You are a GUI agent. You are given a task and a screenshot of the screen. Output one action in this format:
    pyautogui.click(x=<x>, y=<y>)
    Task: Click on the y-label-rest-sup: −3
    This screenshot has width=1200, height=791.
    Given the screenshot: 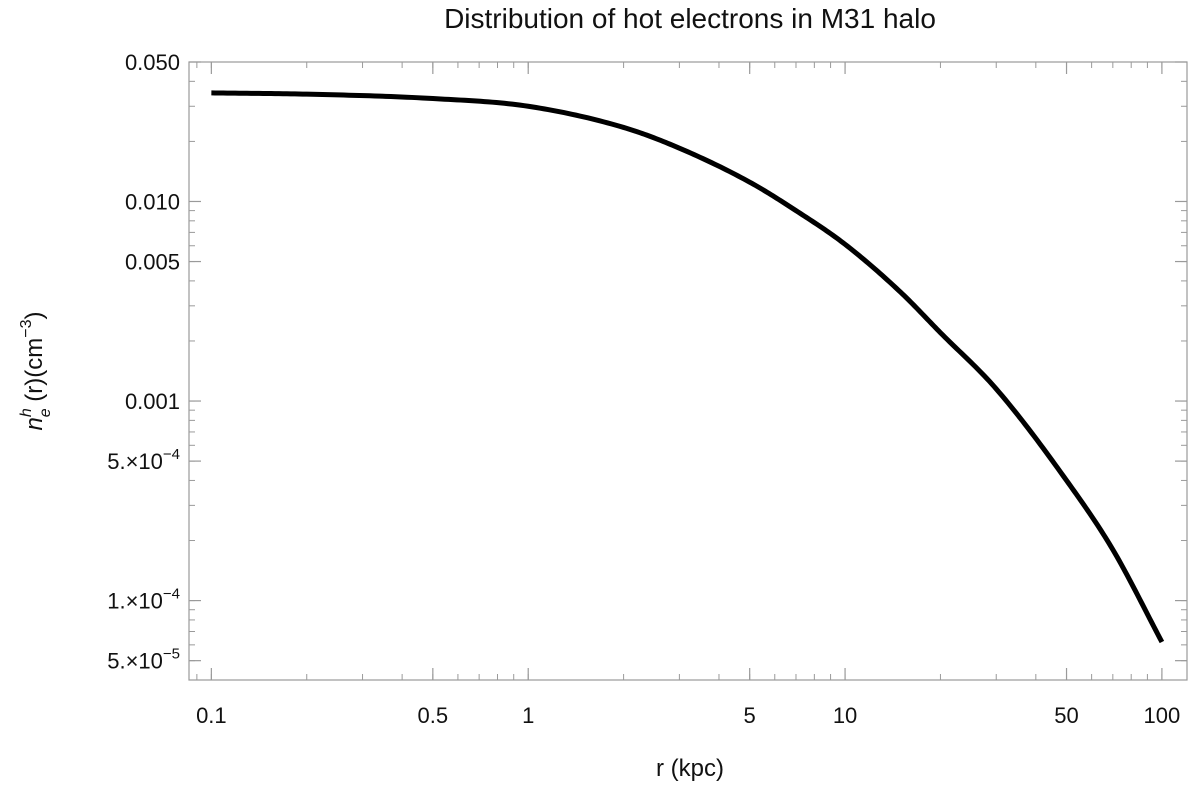 What is the action you would take?
    pyautogui.click(x=26, y=328)
    